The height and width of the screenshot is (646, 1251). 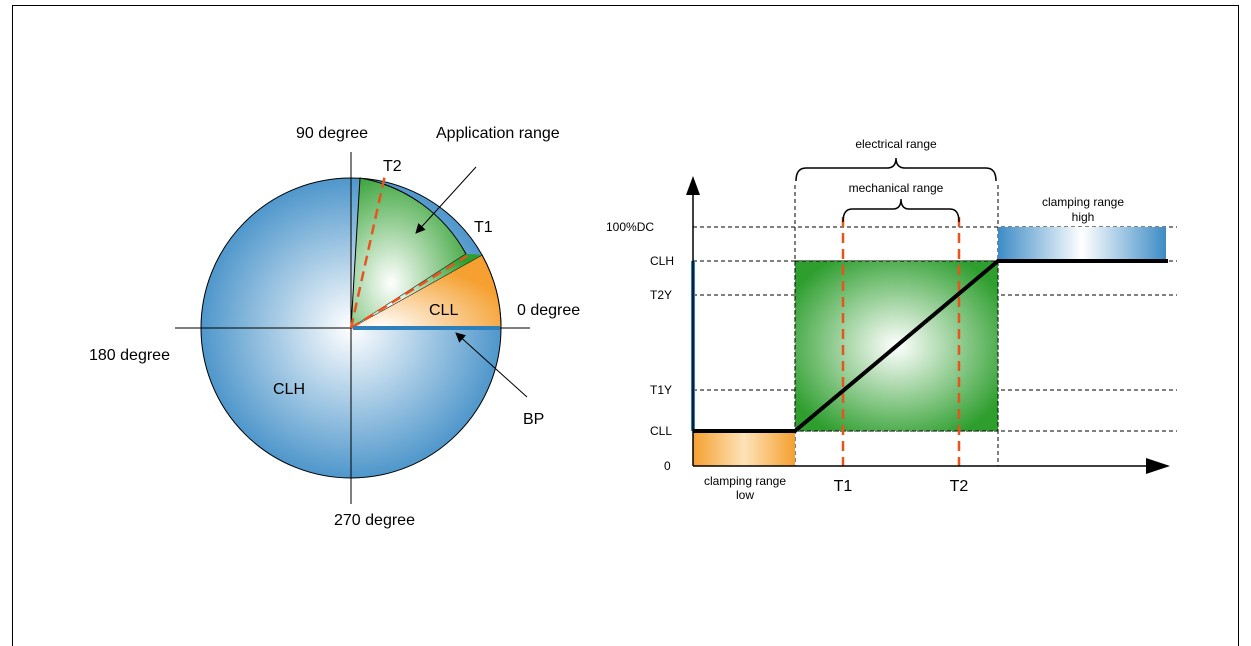 What do you see at coordinates (745, 481) in the screenshot?
I see `label-clamping-low-line1: clamping range` at bounding box center [745, 481].